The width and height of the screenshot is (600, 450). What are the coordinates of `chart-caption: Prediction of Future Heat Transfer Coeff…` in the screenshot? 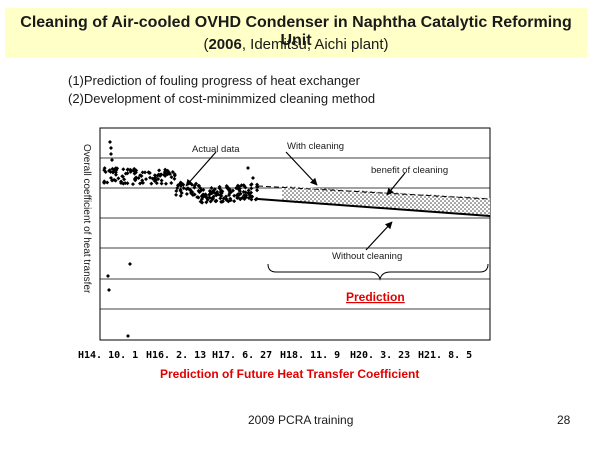 It's located at (289, 374).